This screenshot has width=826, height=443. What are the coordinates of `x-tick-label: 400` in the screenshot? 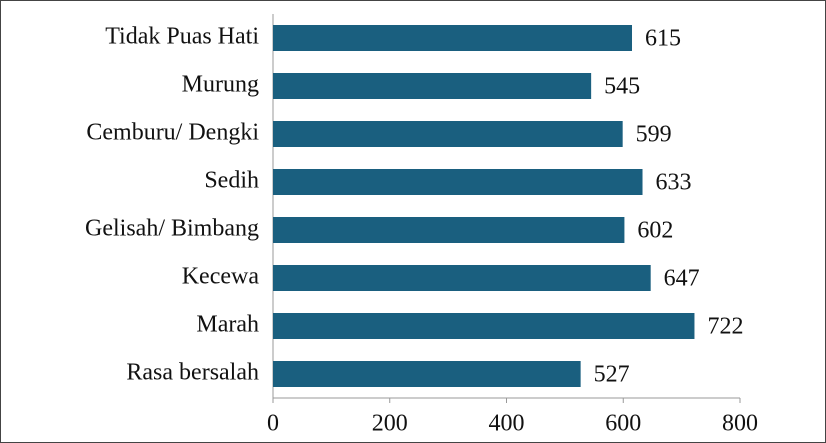 It's located at (507, 424).